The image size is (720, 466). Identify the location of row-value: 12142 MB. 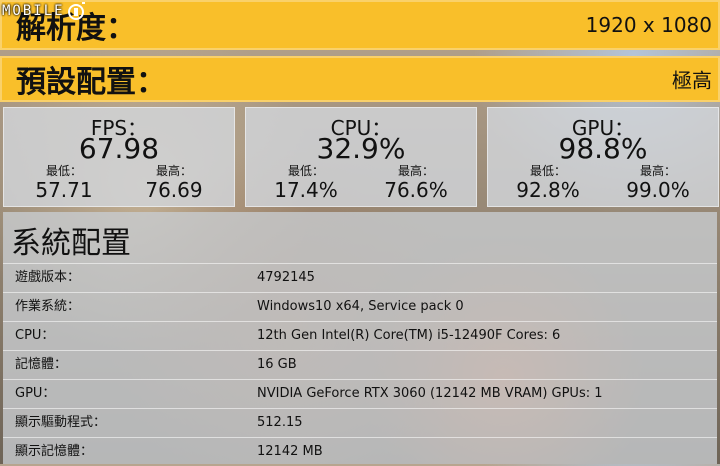
(290, 451).